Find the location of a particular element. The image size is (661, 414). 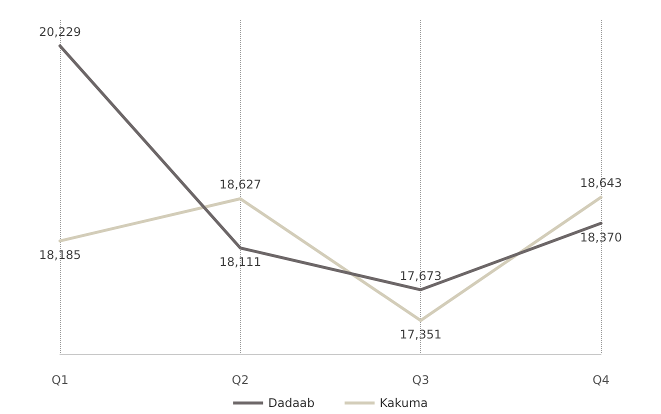

x-tick-label: Q4 is located at coordinates (601, 380).